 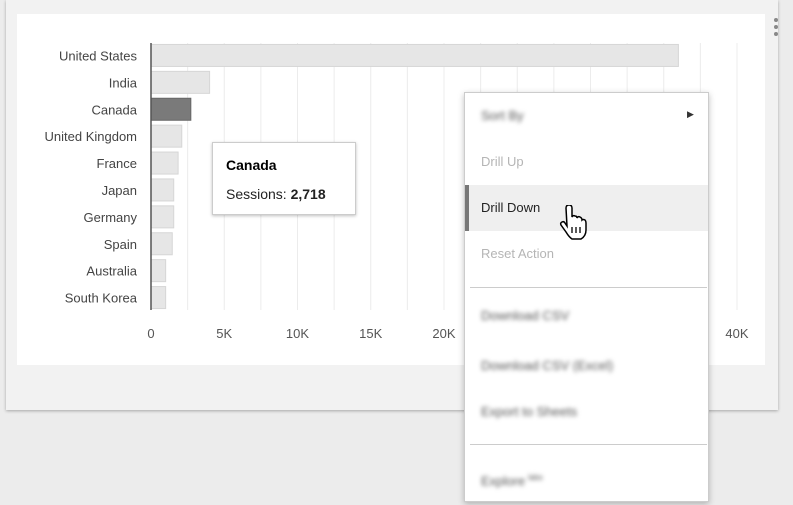 I want to click on category-label: South Korea, so click(x=101, y=298).